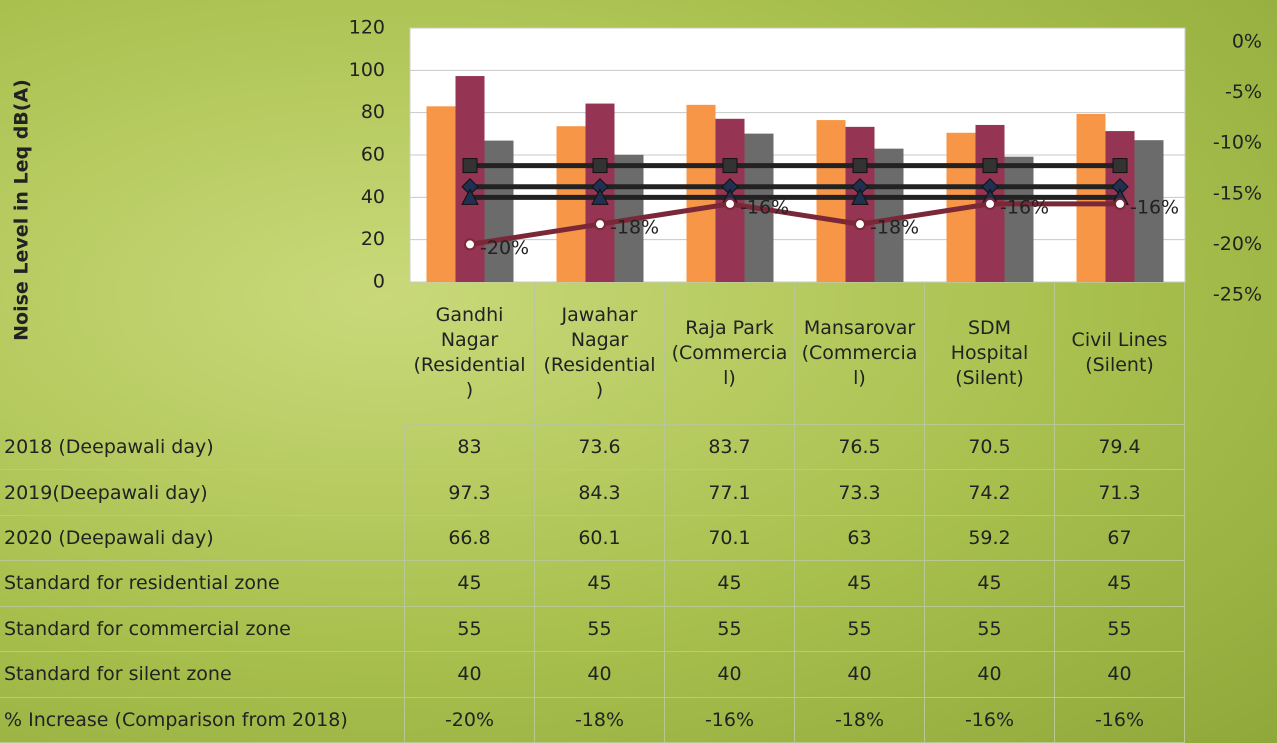 This screenshot has height=743, width=1277. I want to click on table-cell: 70.5, so click(990, 448).